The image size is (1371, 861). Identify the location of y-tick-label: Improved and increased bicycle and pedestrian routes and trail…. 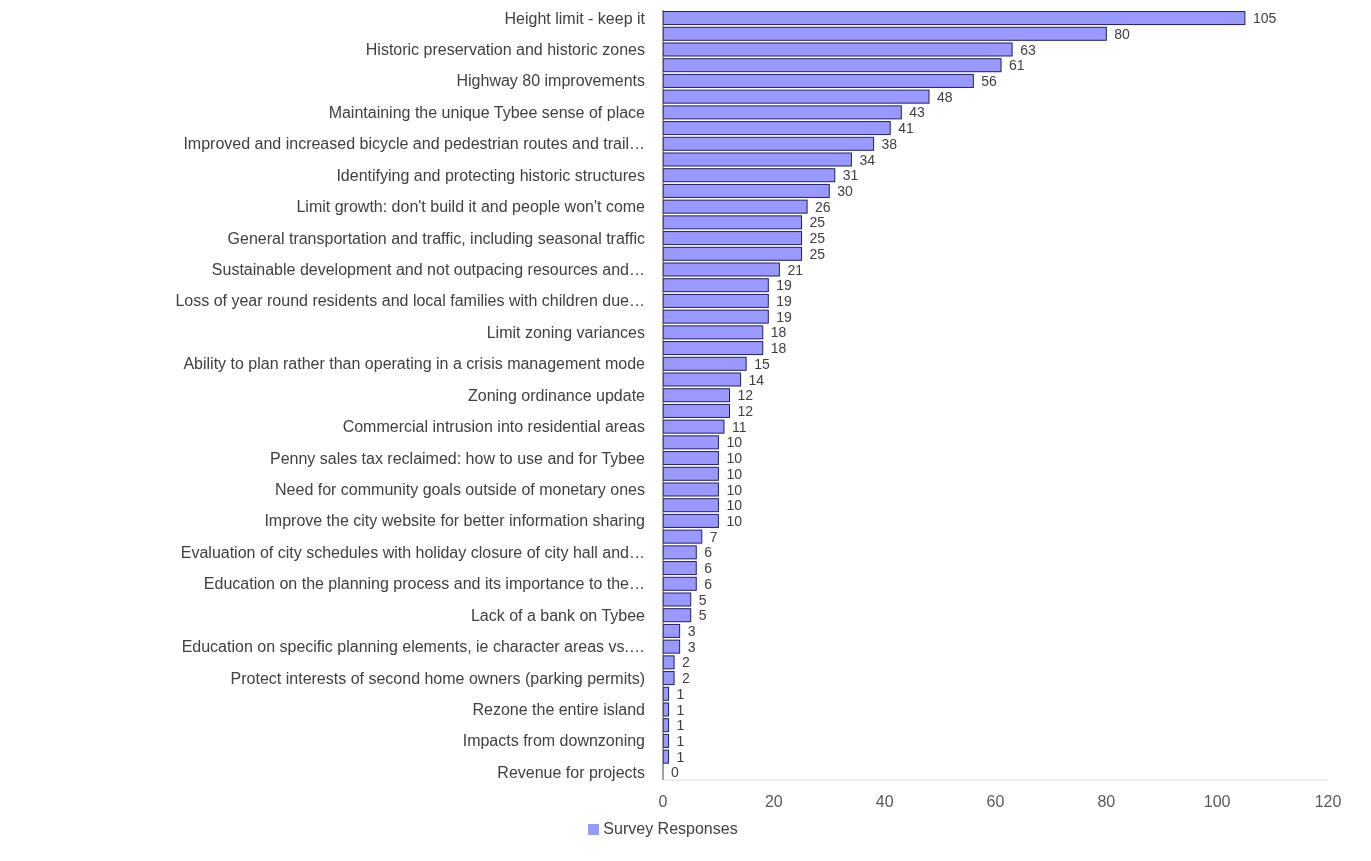
(414, 144).